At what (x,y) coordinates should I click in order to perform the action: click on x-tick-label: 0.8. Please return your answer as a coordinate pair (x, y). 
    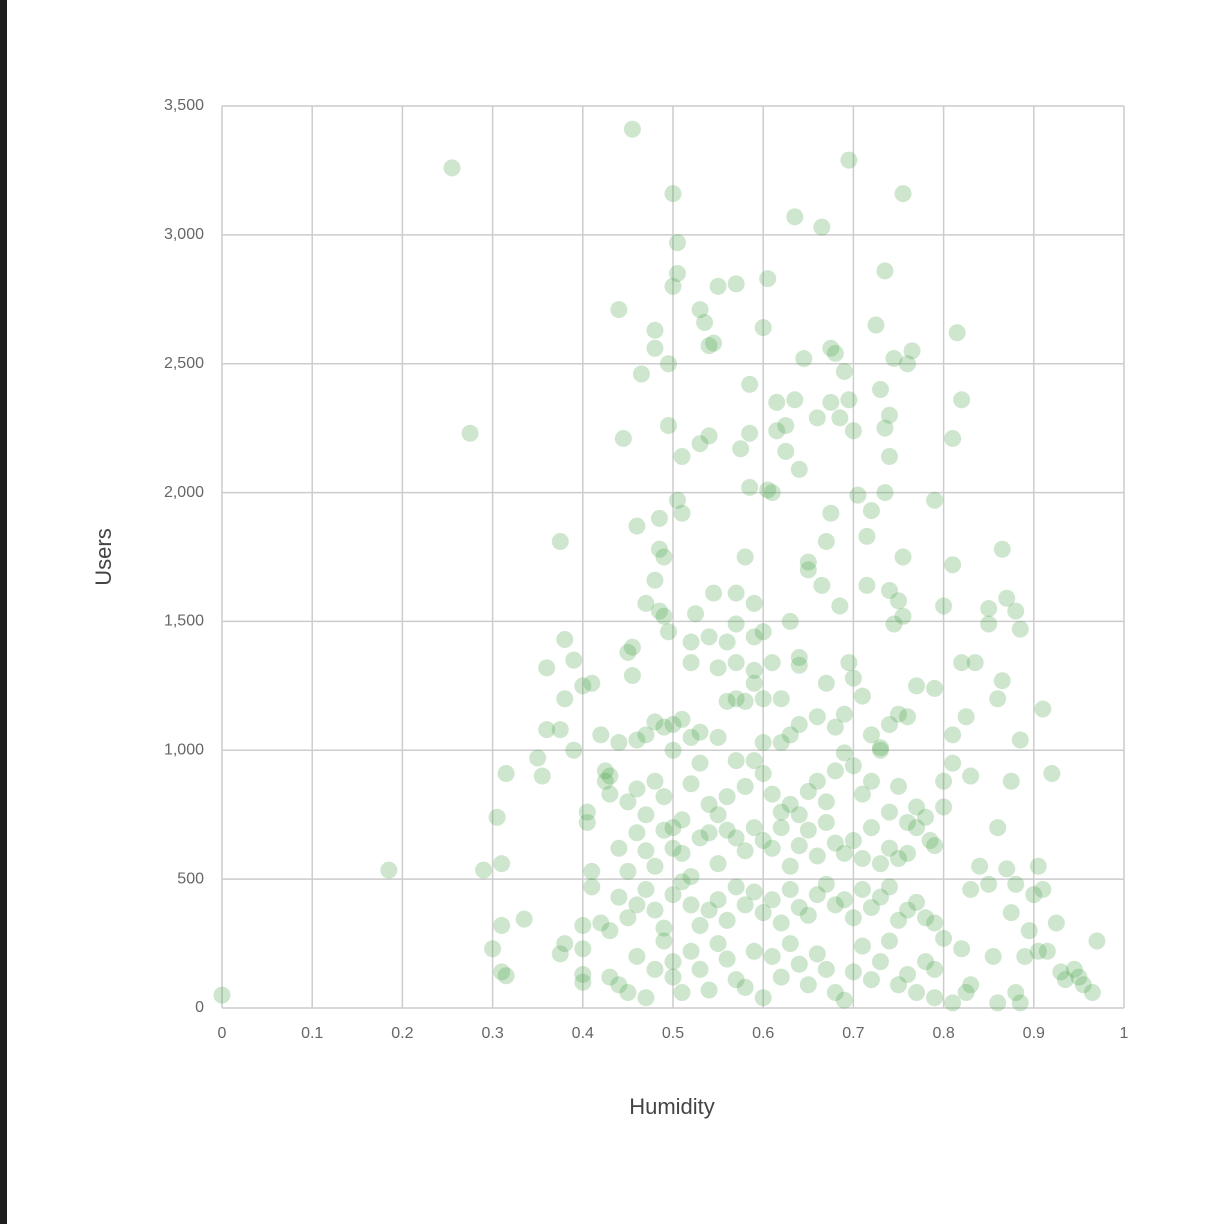
    Looking at the image, I should click on (943, 1033).